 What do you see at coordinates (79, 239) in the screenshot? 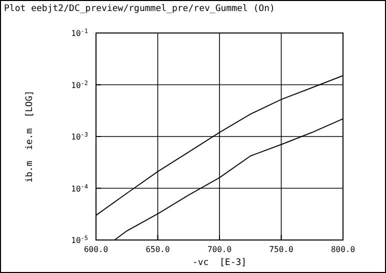
I see `y-tick-label: 10$^{-5}$` at bounding box center [79, 239].